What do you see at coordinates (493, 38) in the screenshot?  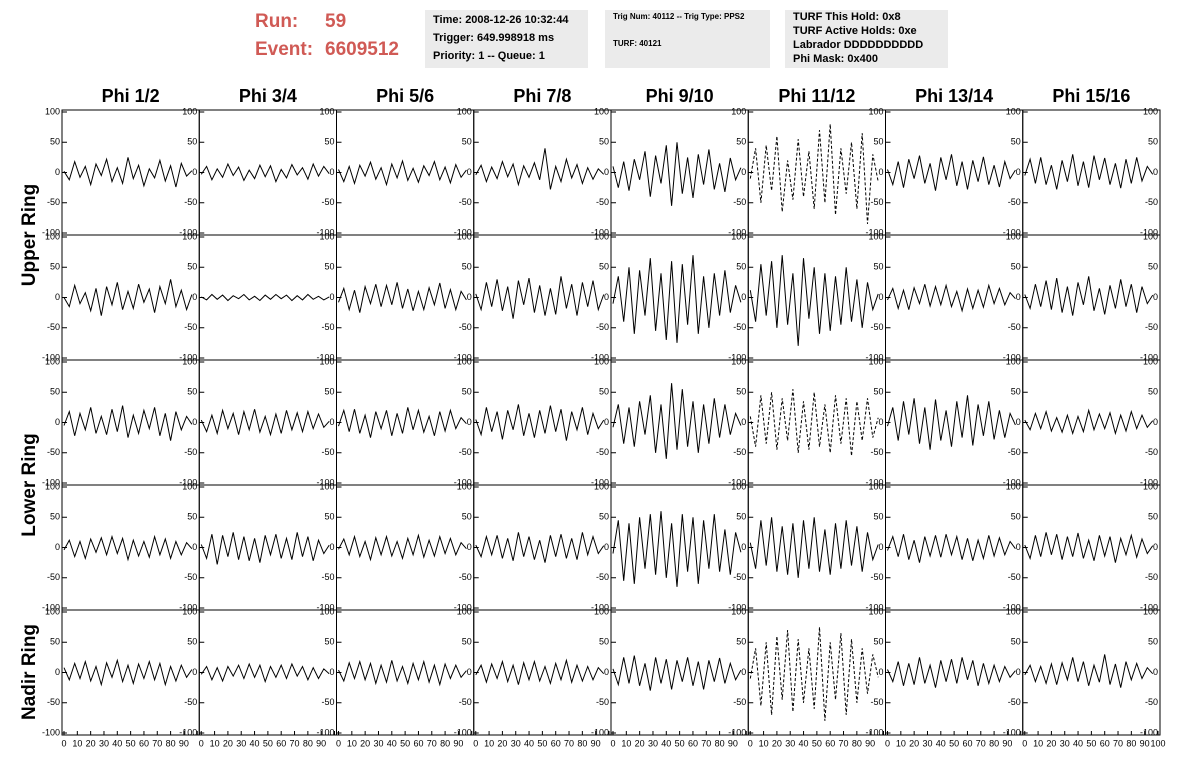 I see `info-line: Trigger: 649.998918 ms` at bounding box center [493, 38].